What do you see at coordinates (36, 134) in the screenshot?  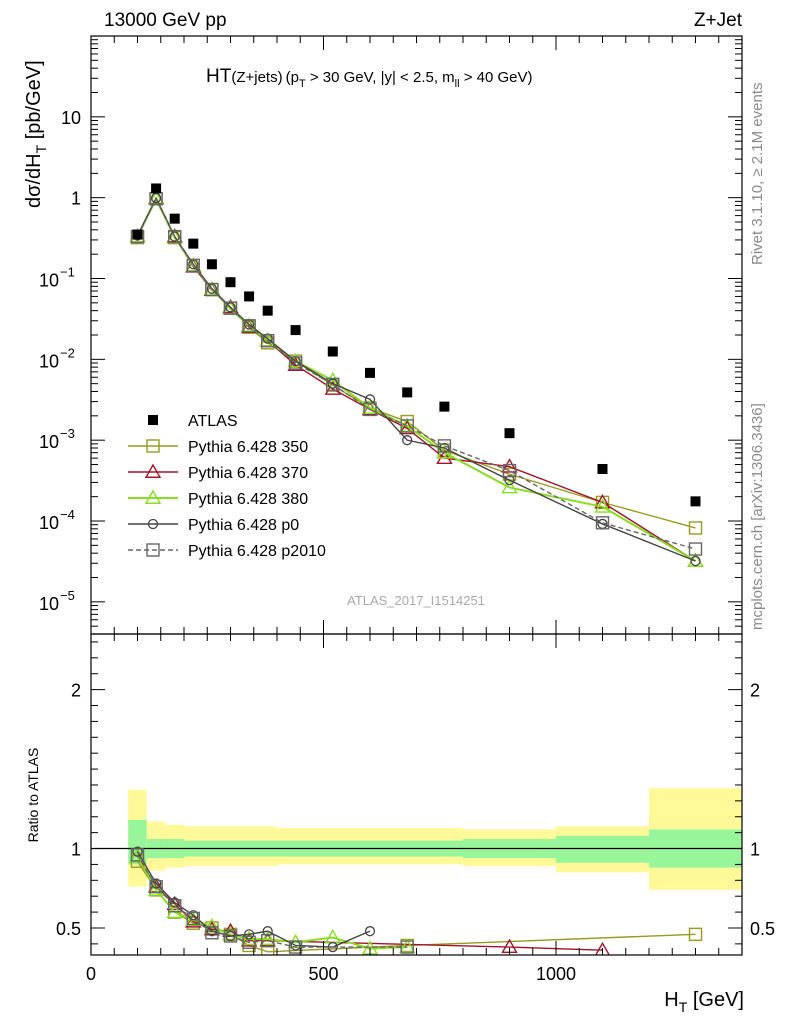 I see `main-y-axis-label: dσ/dHT [pb/GeV]` at bounding box center [36, 134].